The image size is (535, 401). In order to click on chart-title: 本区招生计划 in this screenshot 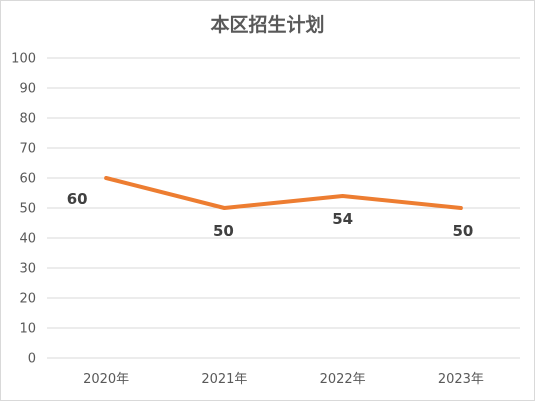, I will do `click(267, 25)`.